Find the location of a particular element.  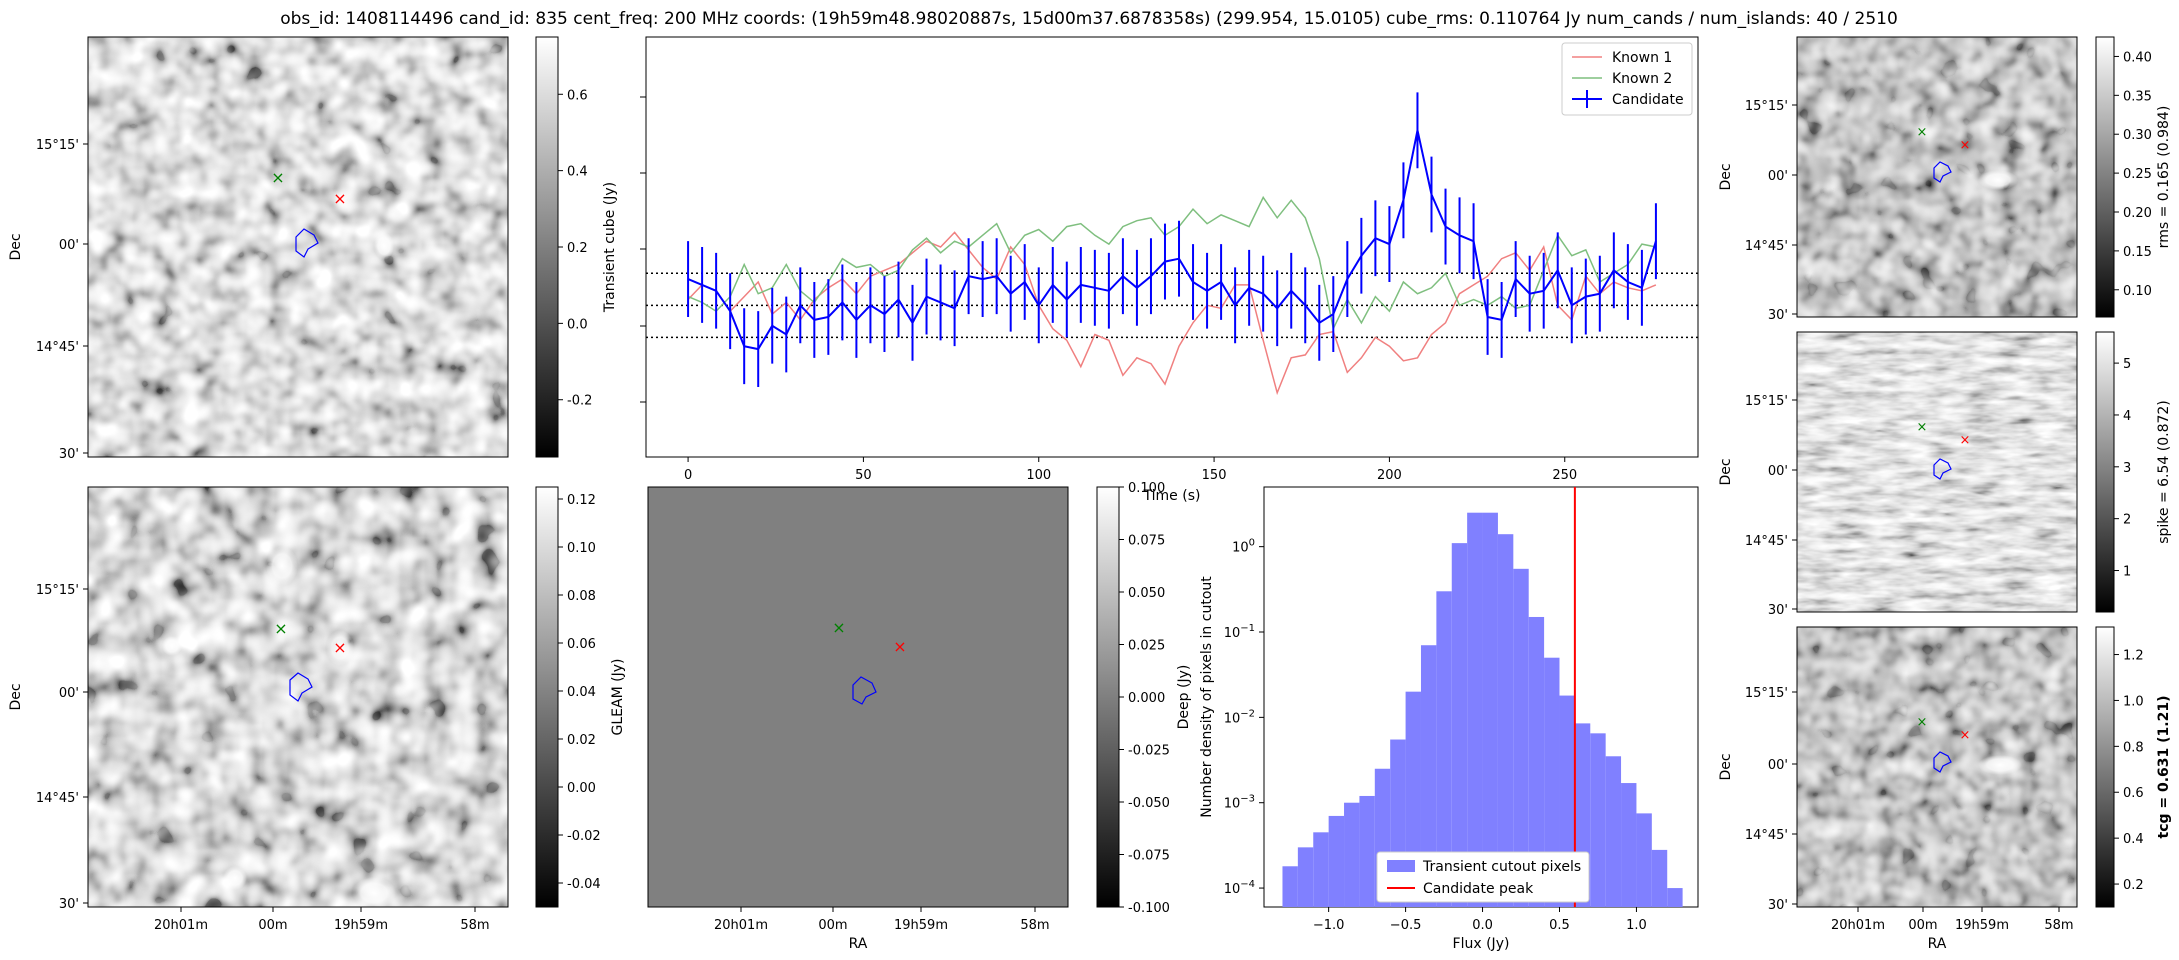

colorbar-tick-label: 4 is located at coordinates (2127, 416).